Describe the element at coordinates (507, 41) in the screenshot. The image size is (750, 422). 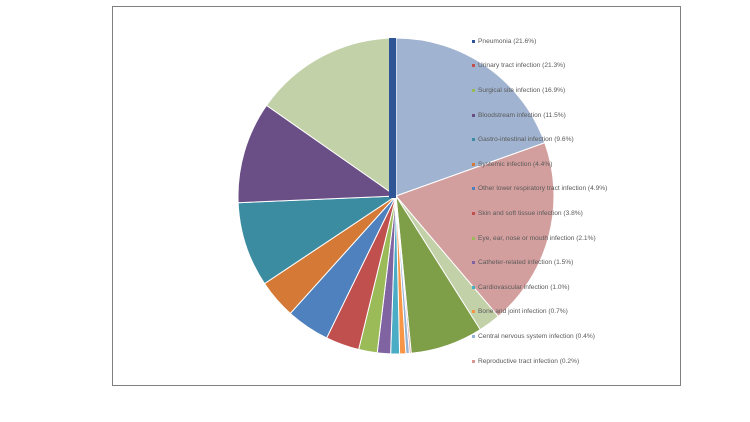
I see `legend-label: Pneumonia (21.6%)` at that location.